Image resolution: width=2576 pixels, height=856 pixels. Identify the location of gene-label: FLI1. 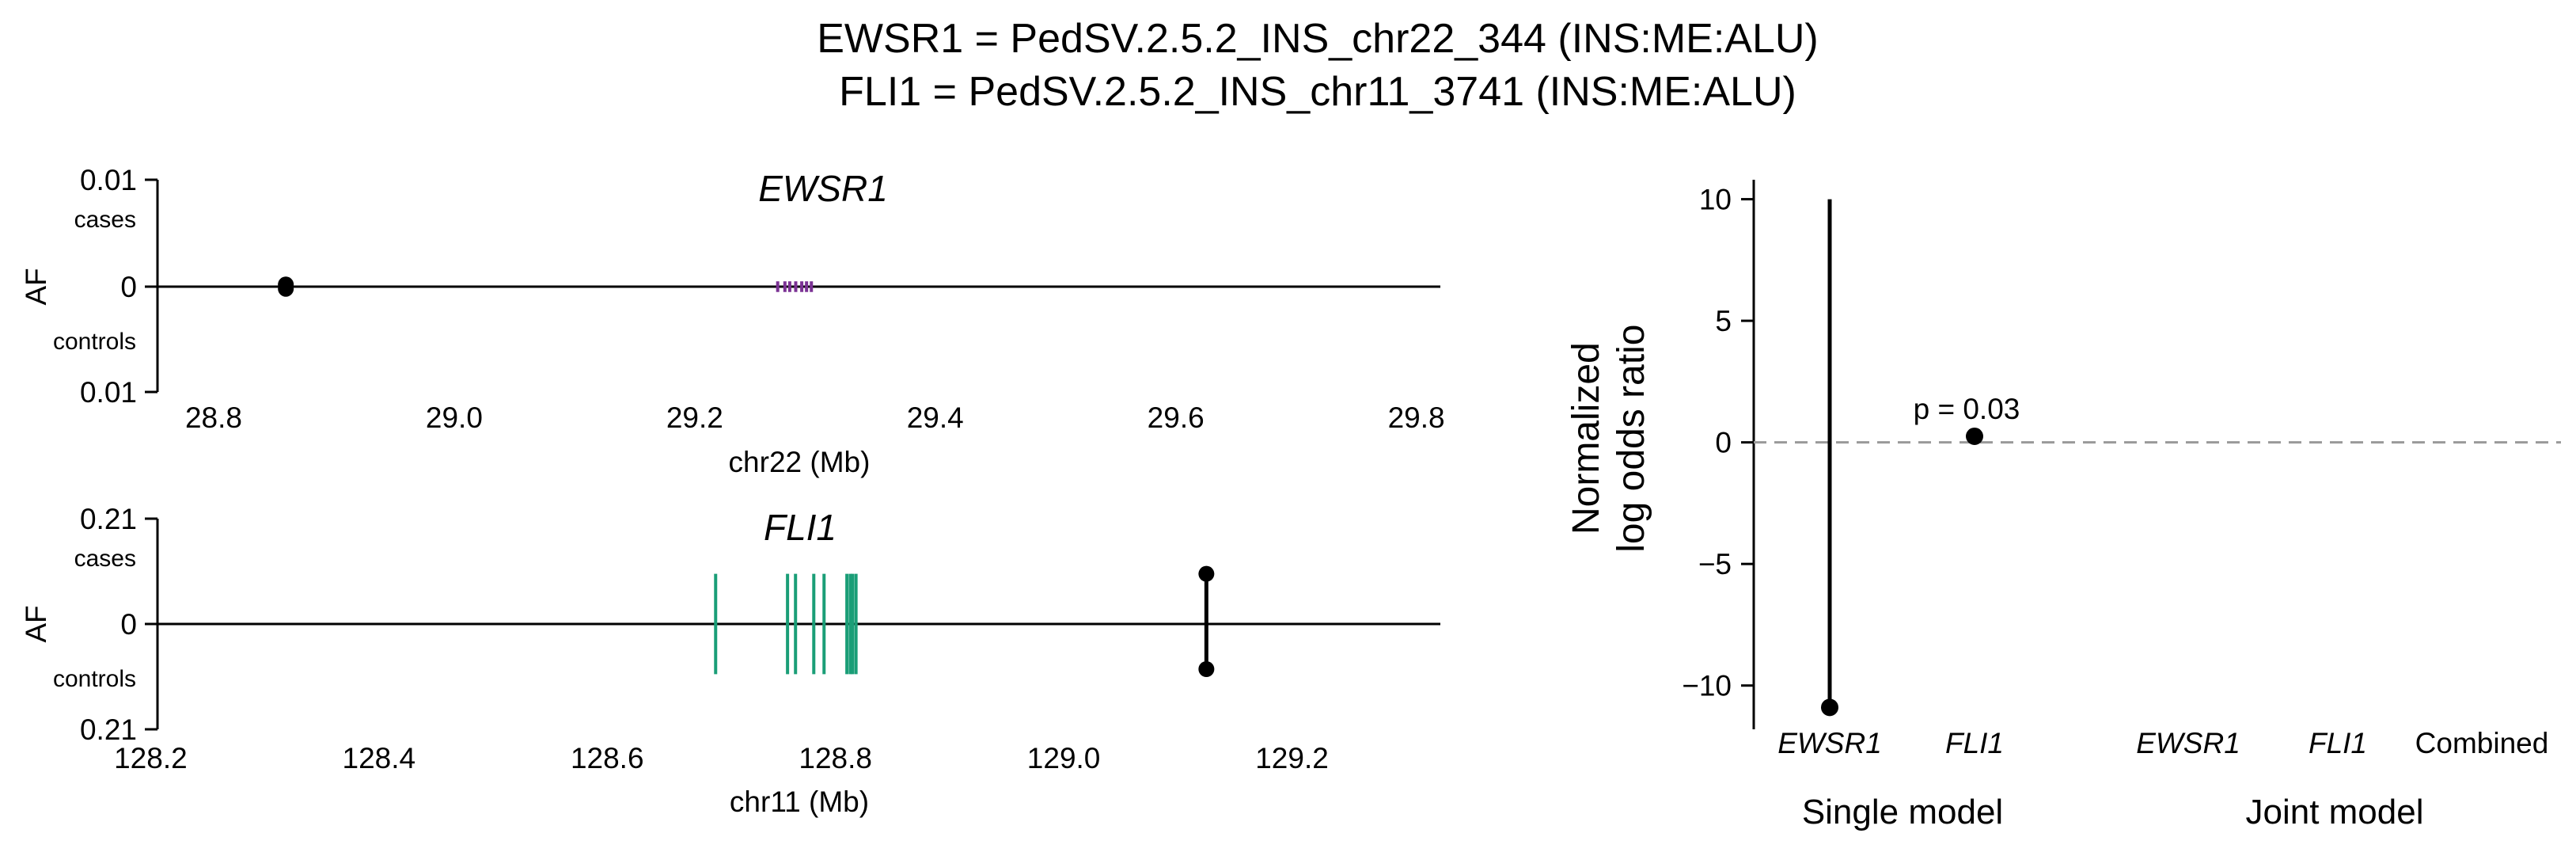
(800, 527).